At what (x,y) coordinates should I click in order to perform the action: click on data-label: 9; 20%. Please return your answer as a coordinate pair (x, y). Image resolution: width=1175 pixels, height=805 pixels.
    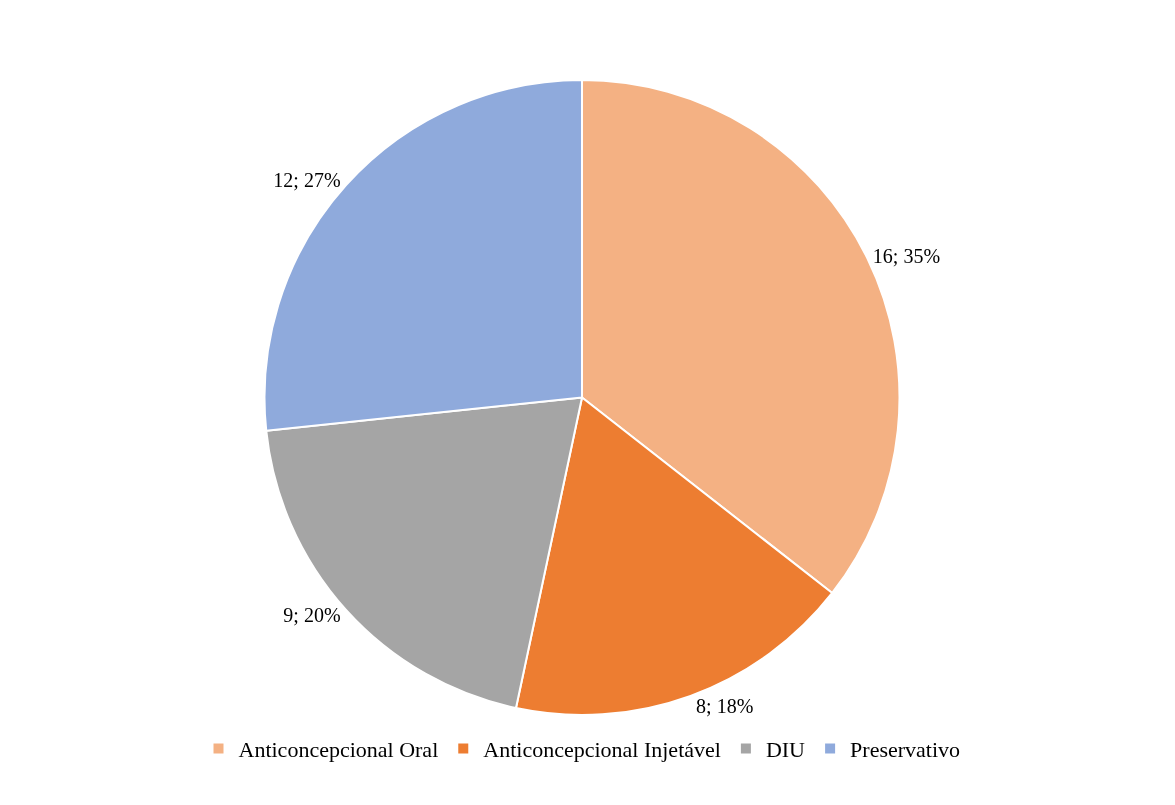
    Looking at the image, I should click on (312, 614).